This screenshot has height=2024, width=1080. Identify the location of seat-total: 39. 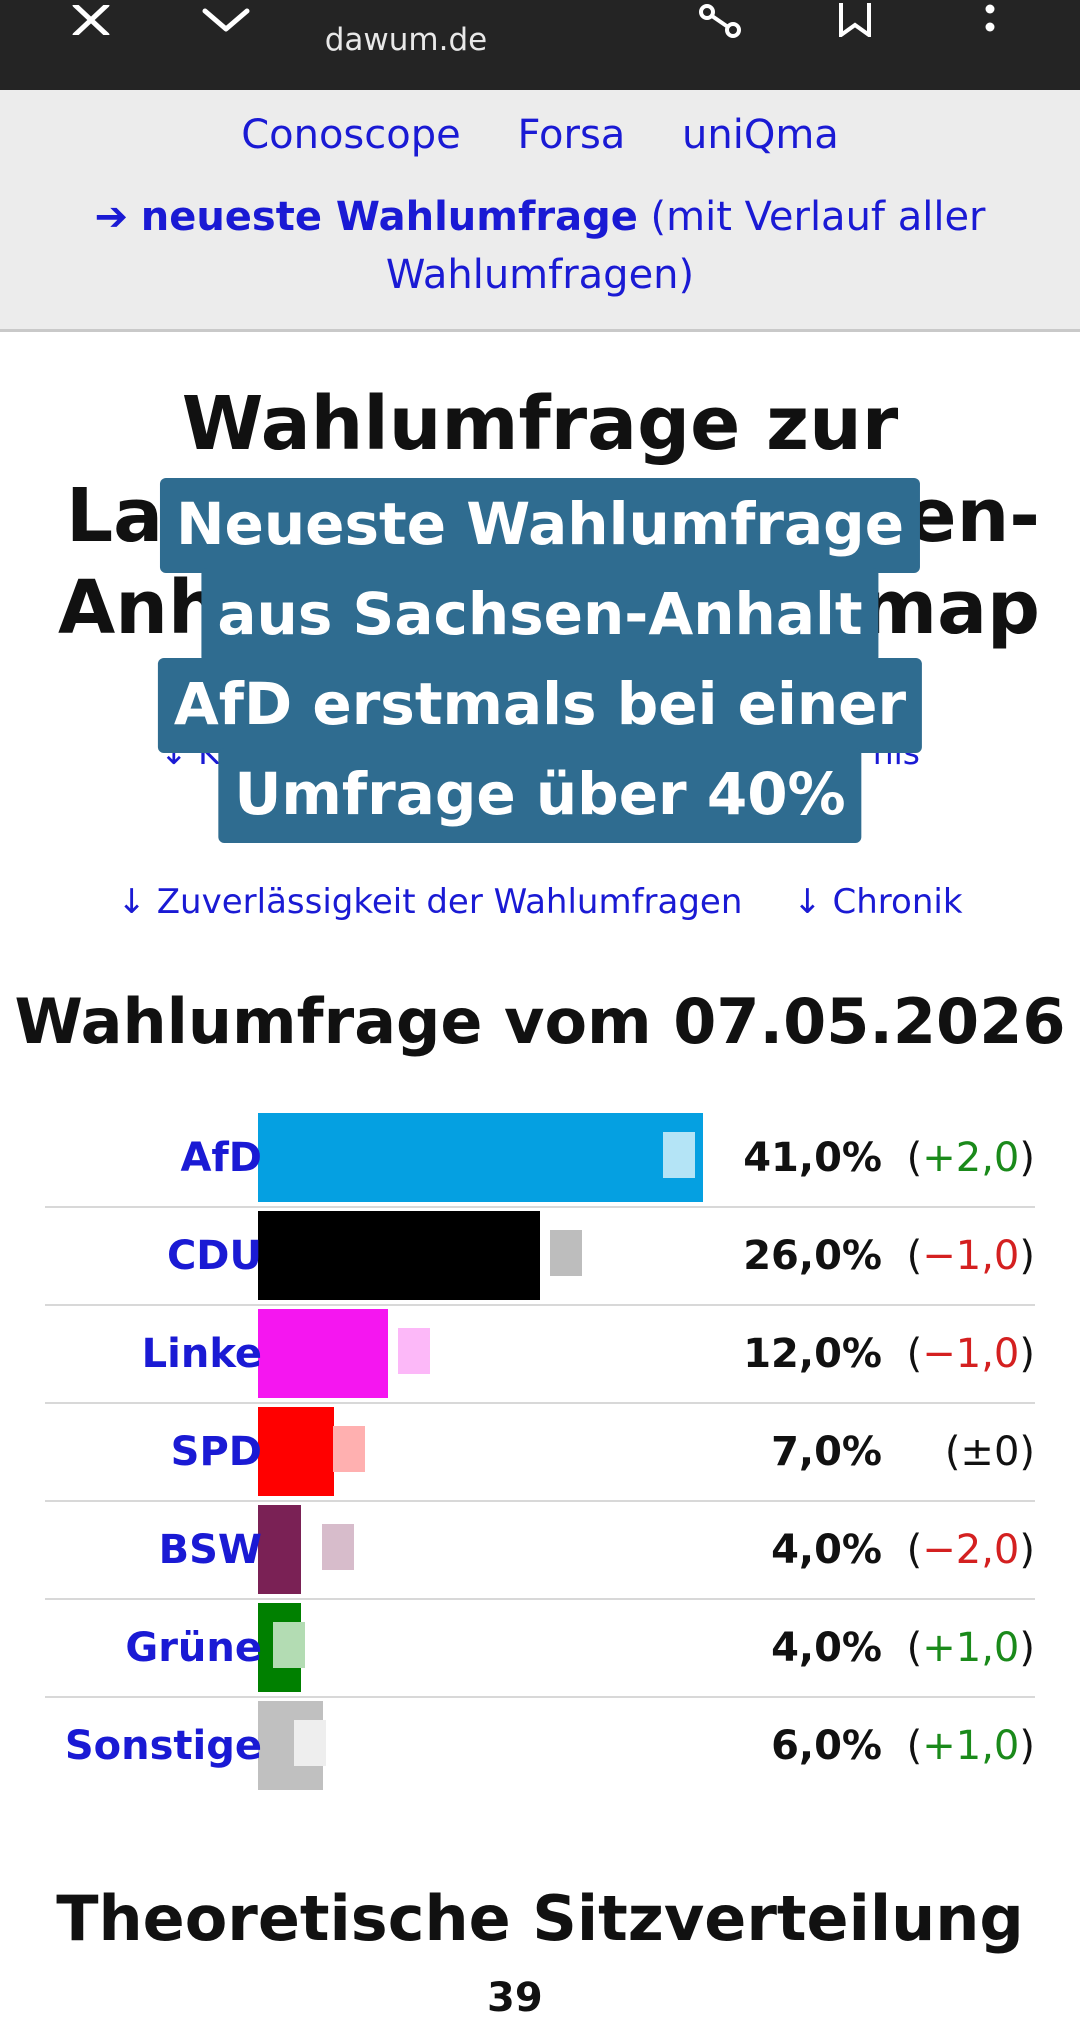
(515, 1998).